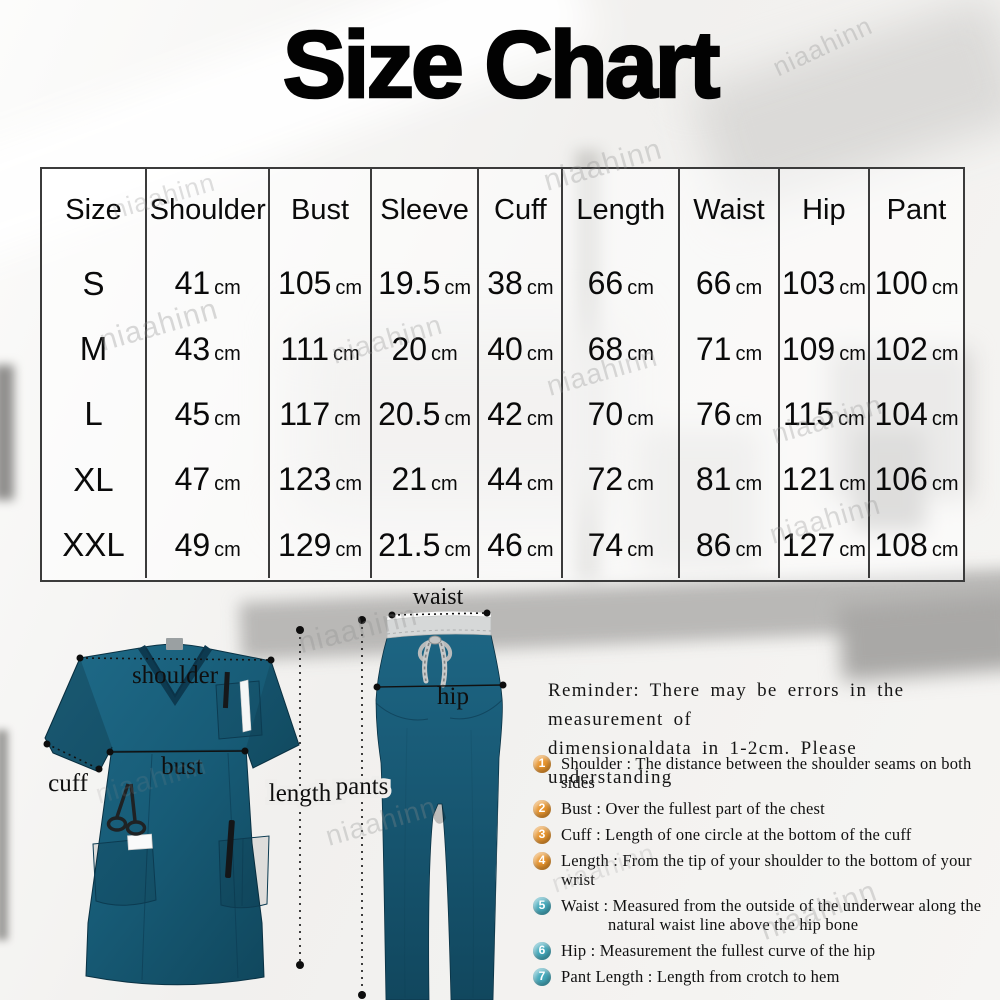 The height and width of the screenshot is (1000, 1000). I want to click on scissors-icon, so click(126, 809).